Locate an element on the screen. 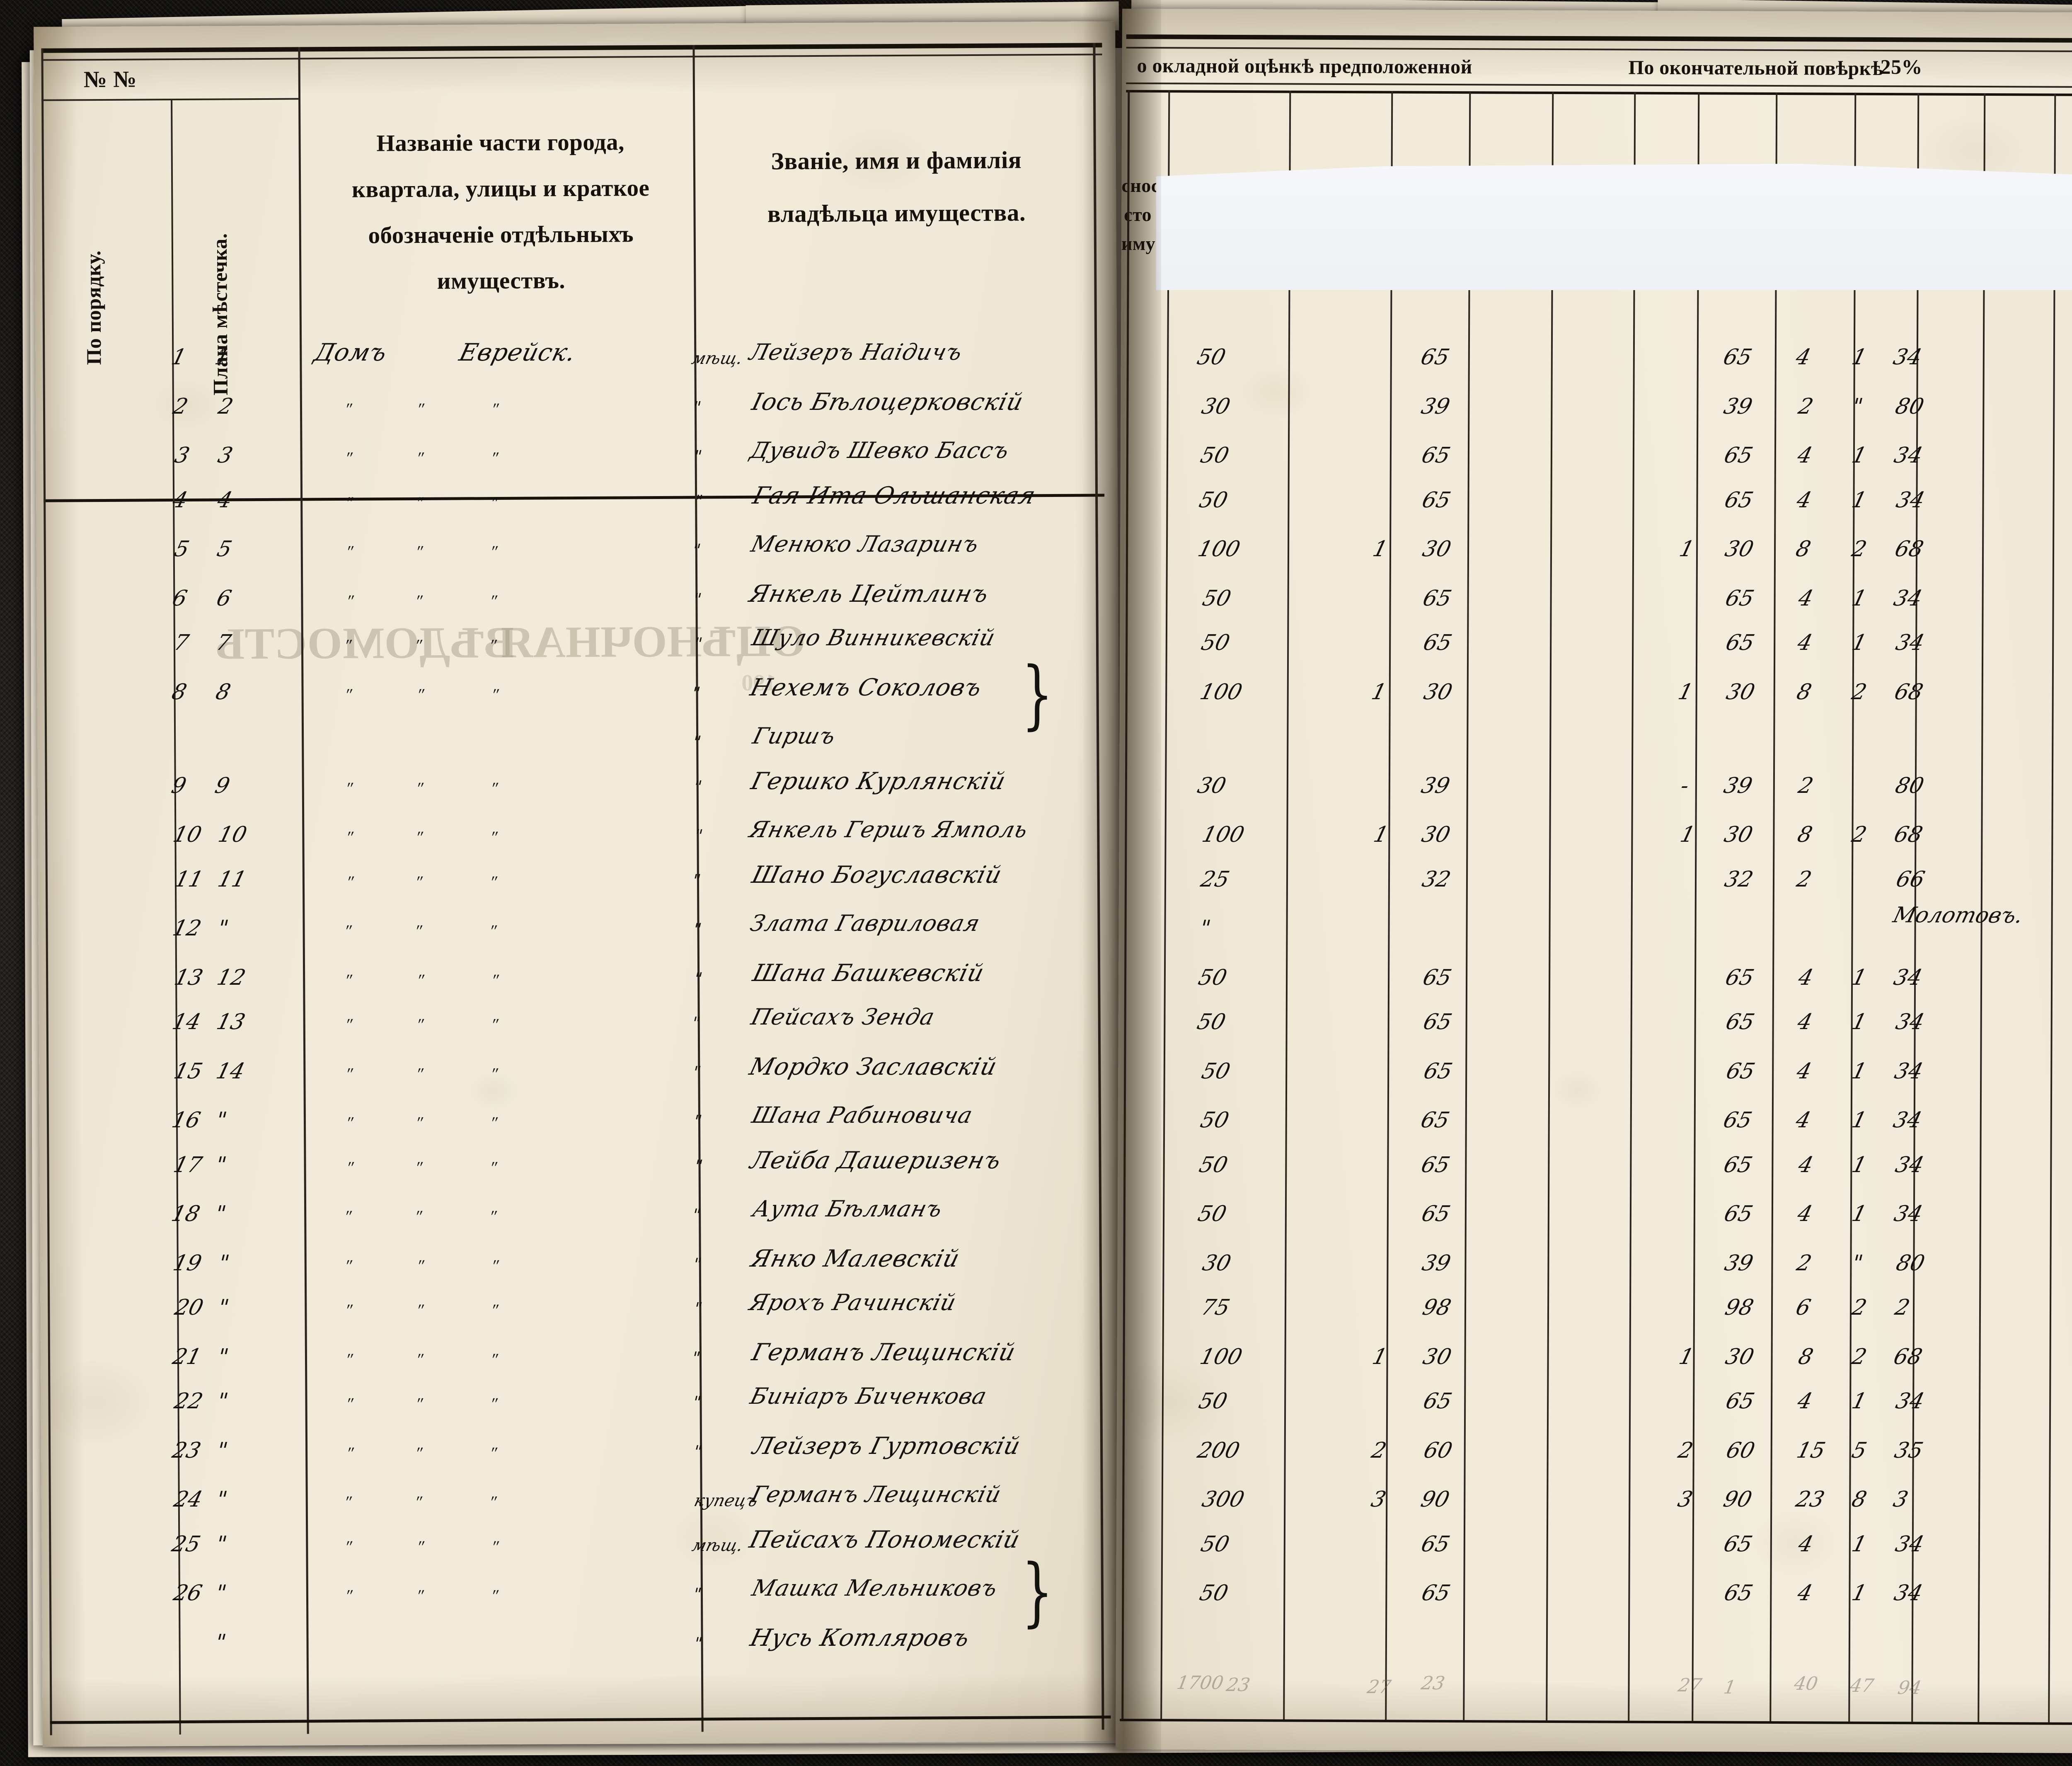 This screenshot has height=1766, width=2072. cell-owner-name: Лейзеръ Наiдичъ is located at coordinates (856, 352).